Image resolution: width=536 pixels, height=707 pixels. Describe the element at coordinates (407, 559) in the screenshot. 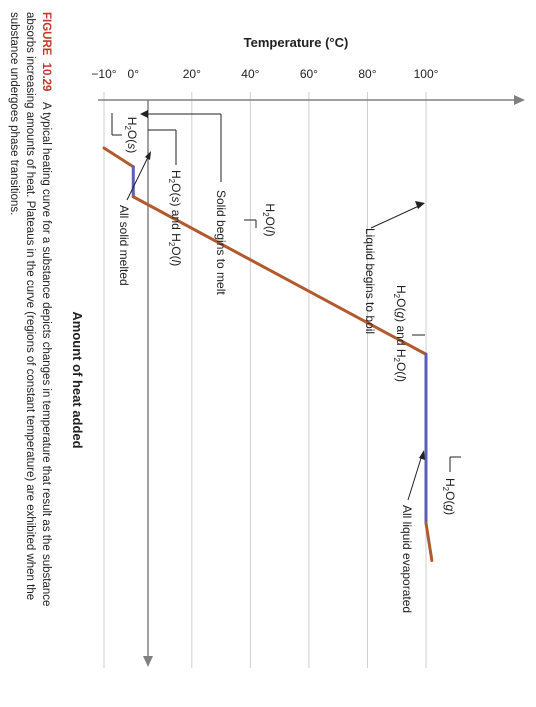

I see `label-all-liquid-evaporated: All liquid evaporated` at that location.